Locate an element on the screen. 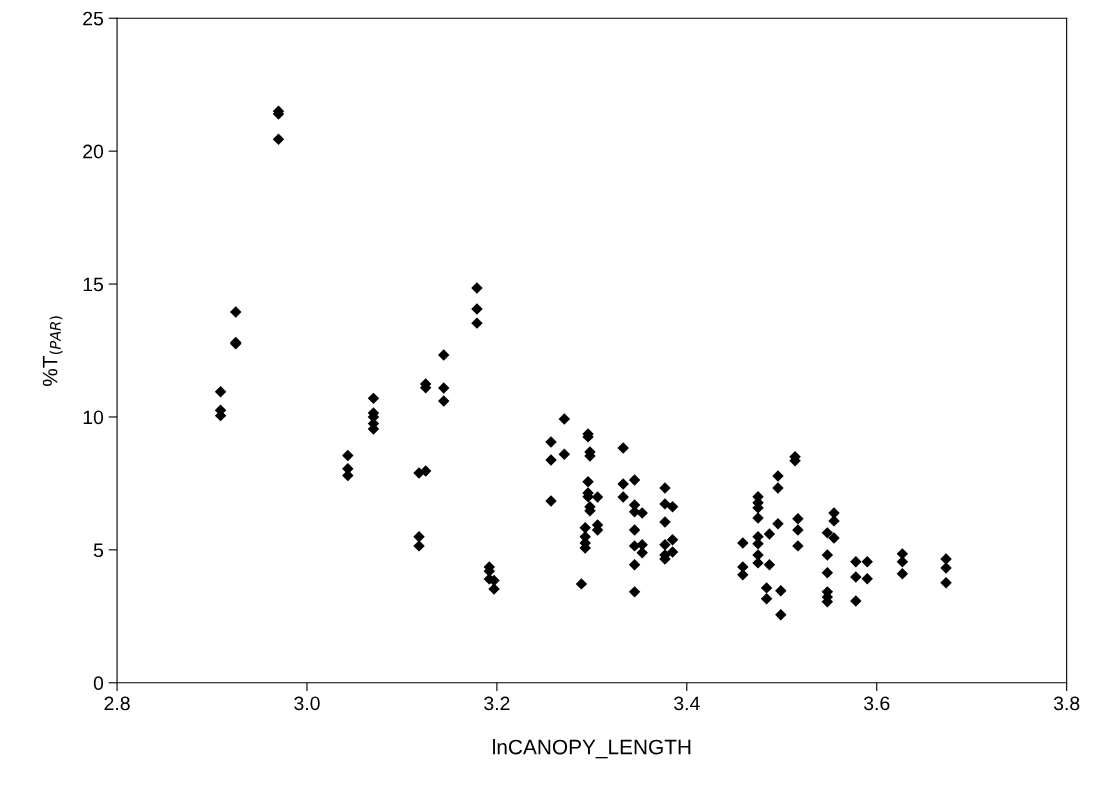 The height and width of the screenshot is (793, 1094). y-tick-label: 25 is located at coordinates (93, 18).